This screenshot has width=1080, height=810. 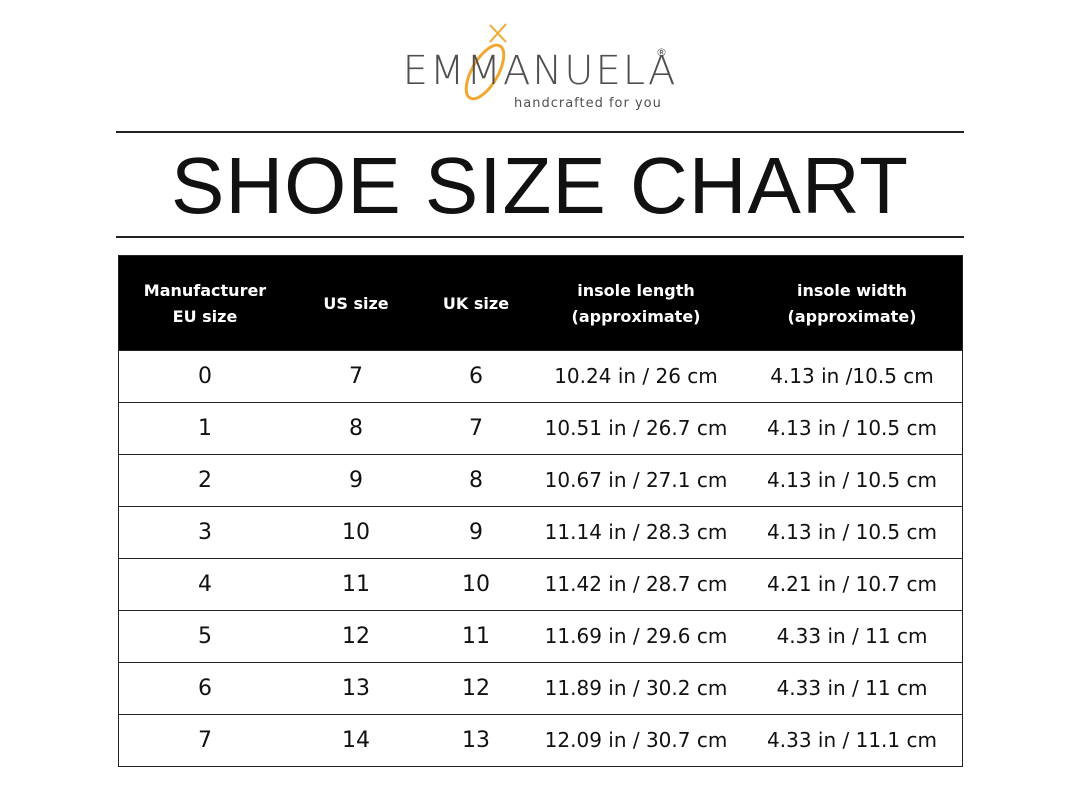 I want to click on table-cell: 12.09 in / 30.7 cm, so click(x=636, y=740).